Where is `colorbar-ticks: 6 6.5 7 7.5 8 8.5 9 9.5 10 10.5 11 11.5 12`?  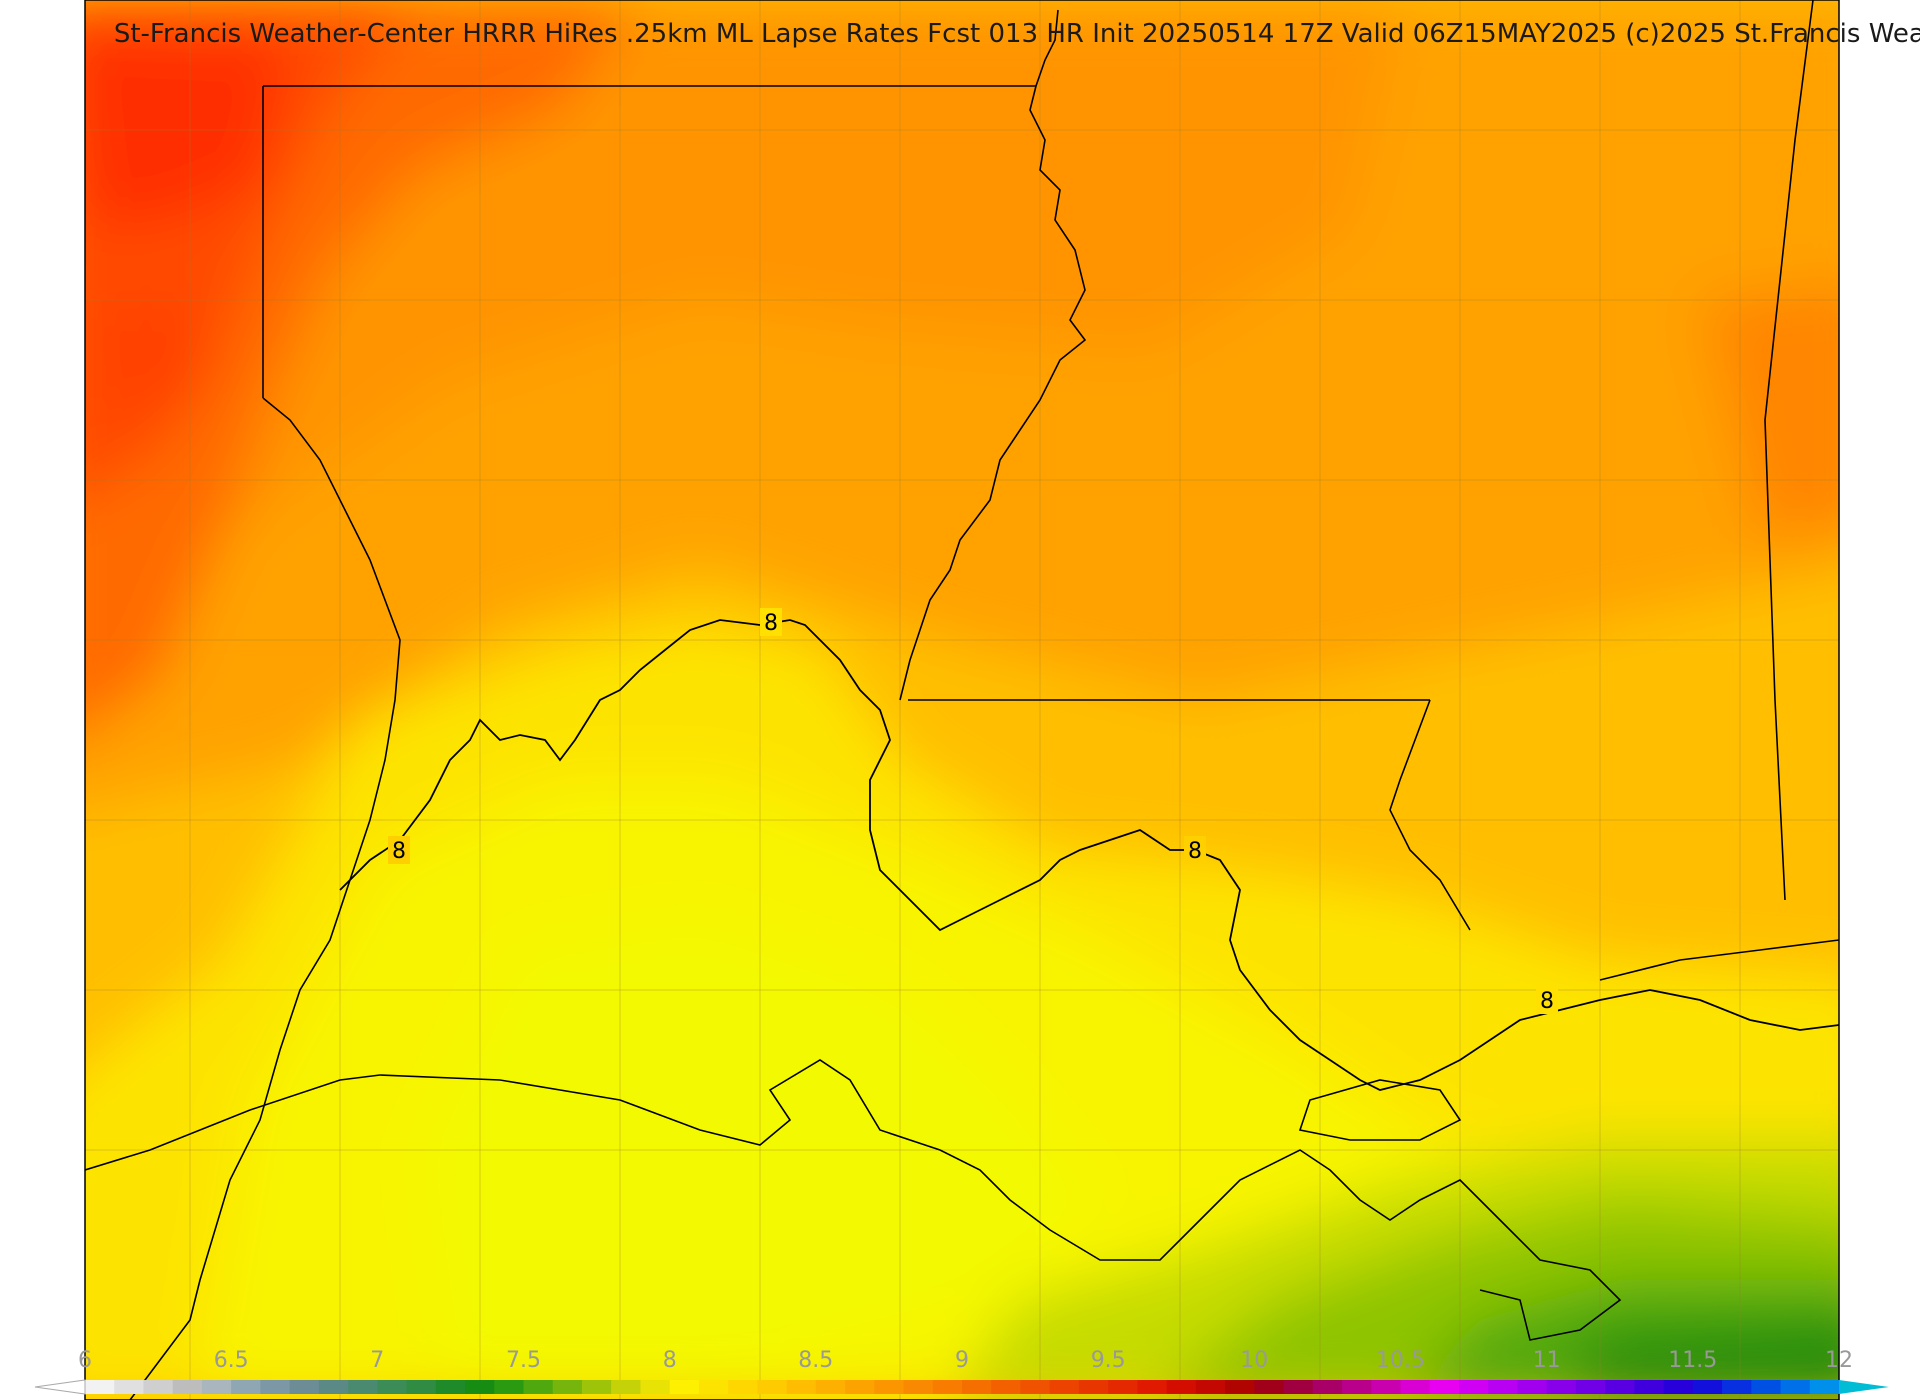 colorbar-ticks: 6 6.5 7 7.5 8 8.5 9 9.5 10 10.5 11 11.5 12 is located at coordinates (965, 1360).